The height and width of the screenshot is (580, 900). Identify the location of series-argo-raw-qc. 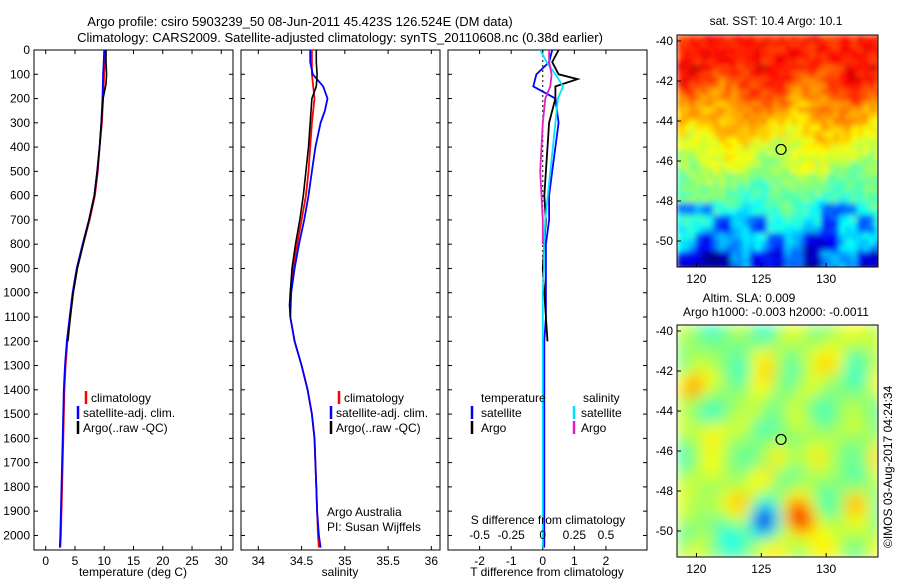
(303, 184).